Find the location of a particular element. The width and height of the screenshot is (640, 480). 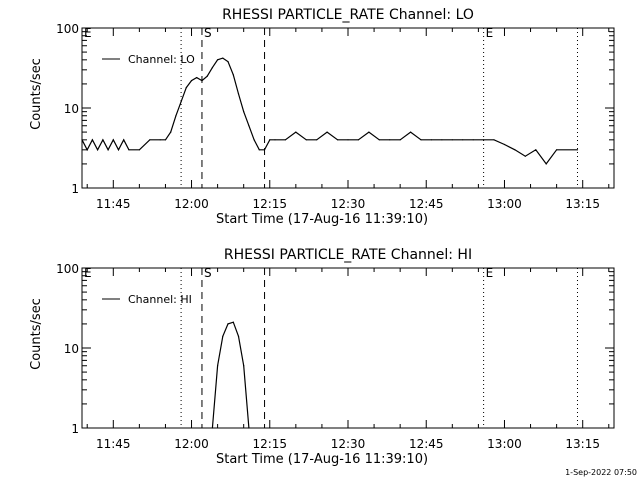

chart-title: RHESSI PARTICLE_RATE Channel: HI is located at coordinates (348, 255).